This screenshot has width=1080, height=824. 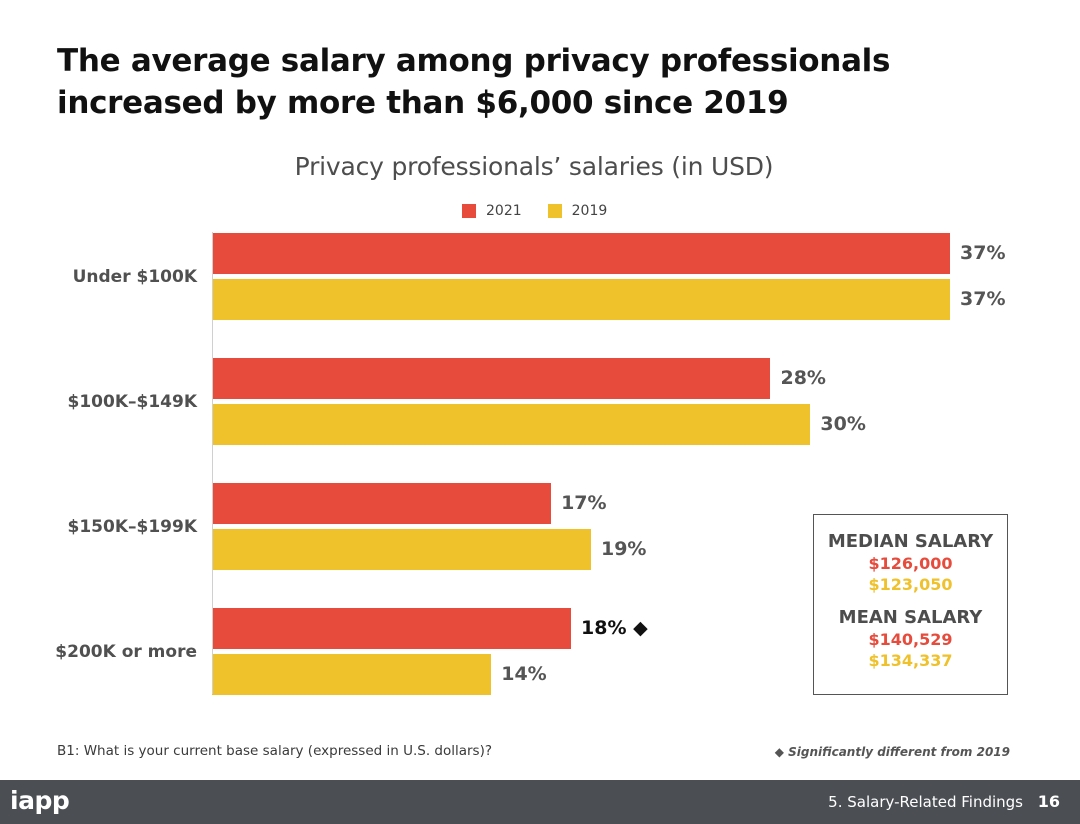 I want to click on legend-item-2019: 2019, so click(x=577, y=211).